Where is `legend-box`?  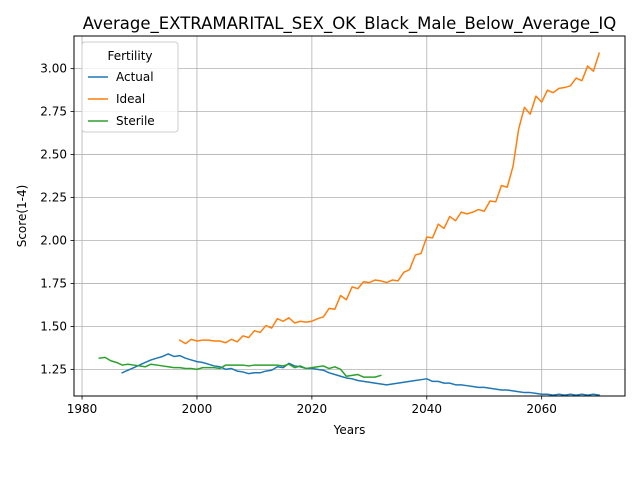
legend-box is located at coordinates (130, 87).